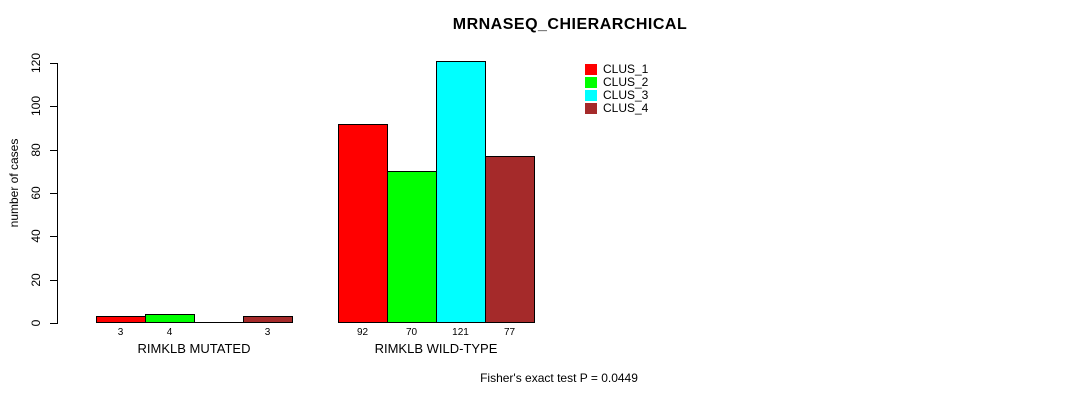 Image resolution: width=1090 pixels, height=400 pixels. Describe the element at coordinates (626, 95) in the screenshot. I see `legend-label-clus_3: CLUS_3` at that location.